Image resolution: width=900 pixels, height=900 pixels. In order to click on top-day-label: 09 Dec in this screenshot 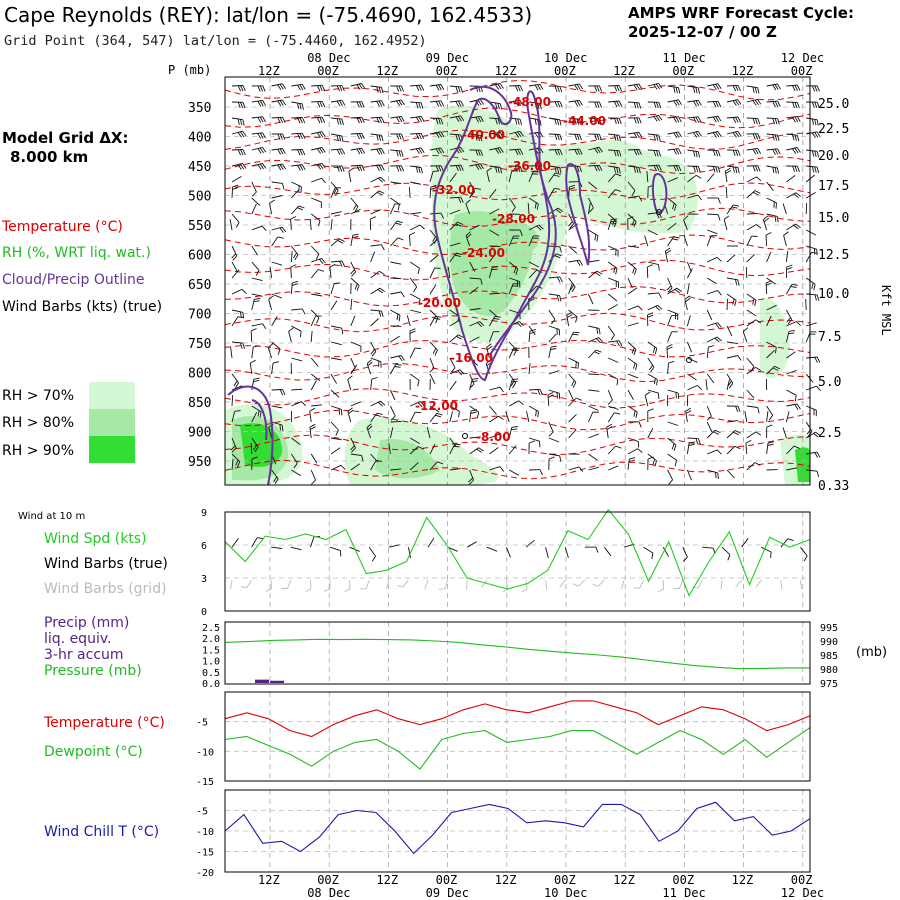, I will do `click(447, 58)`.